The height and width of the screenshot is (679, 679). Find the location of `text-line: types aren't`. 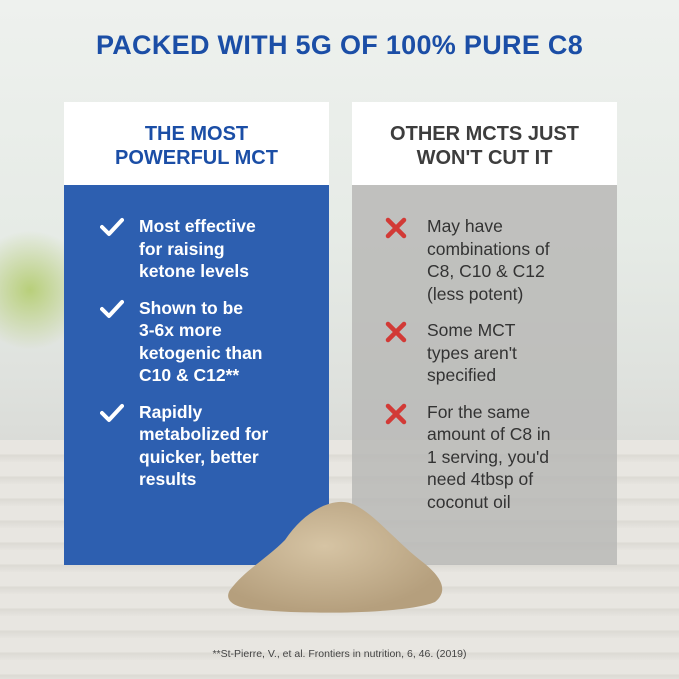

text-line: types aren't is located at coordinates (472, 352).